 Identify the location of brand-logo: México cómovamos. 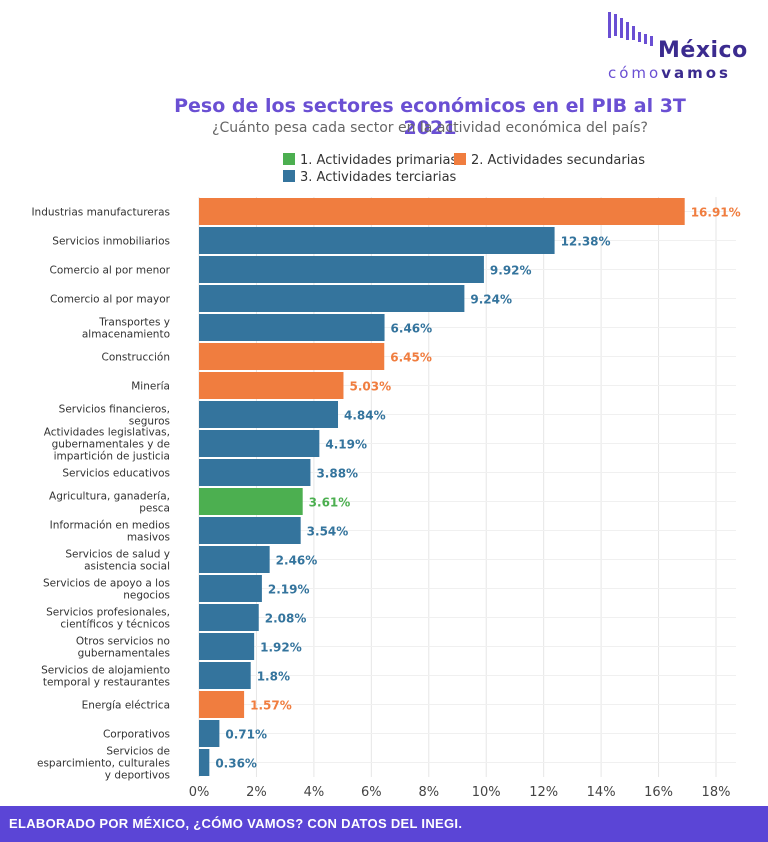
(681, 46).